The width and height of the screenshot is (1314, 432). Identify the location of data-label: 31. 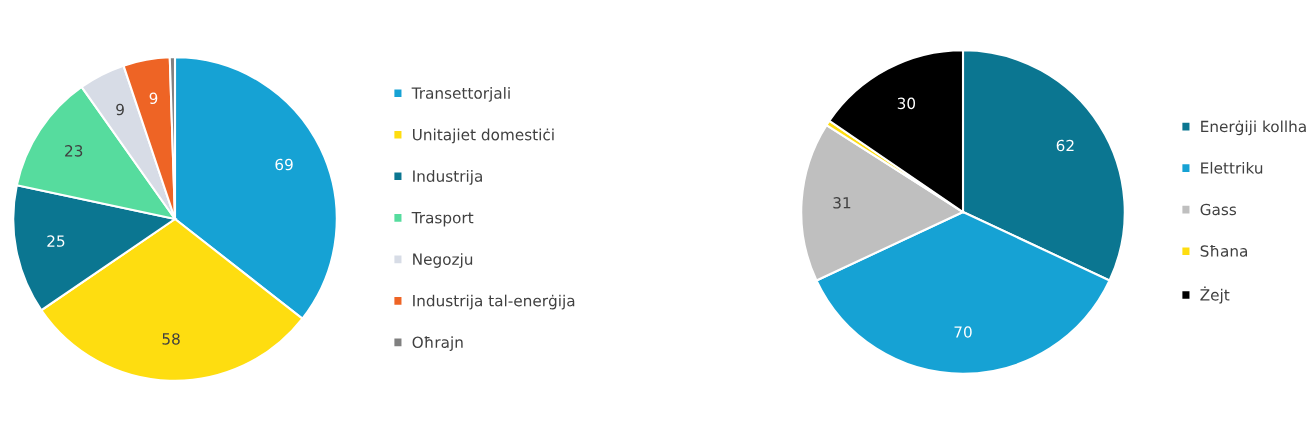
(842, 203).